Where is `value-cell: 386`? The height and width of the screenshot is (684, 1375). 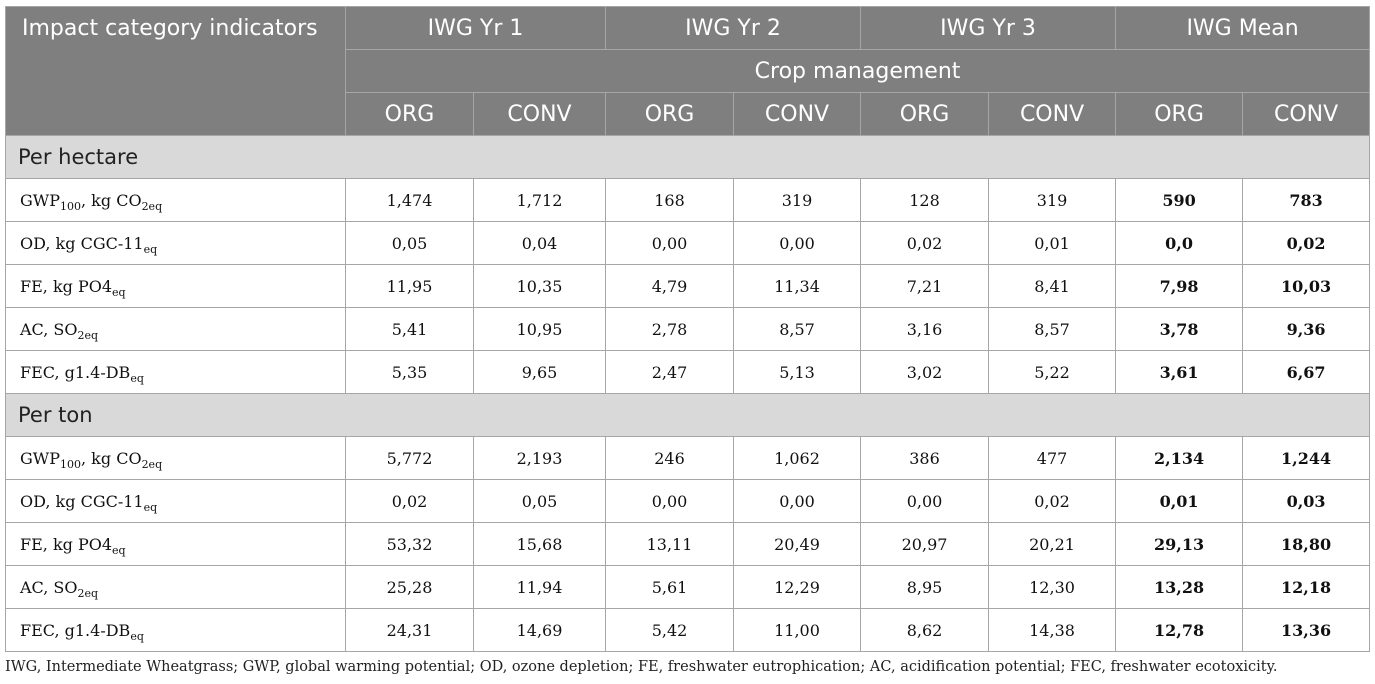
value-cell: 386 is located at coordinates (925, 458).